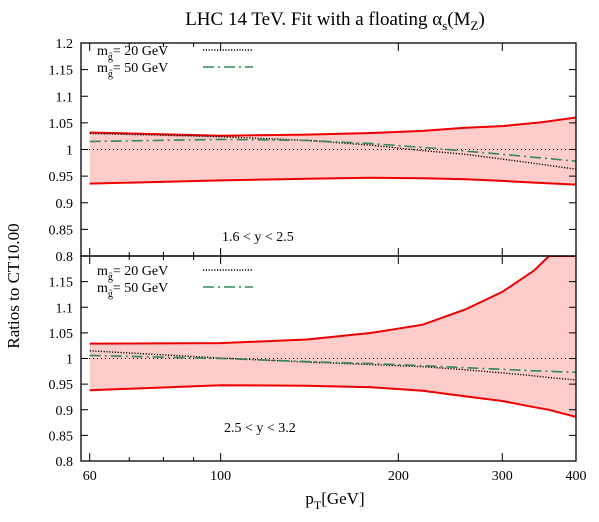  What do you see at coordinates (13, 285) in the screenshot?
I see `y-axis-label: Ratios to CT10.00` at bounding box center [13, 285].